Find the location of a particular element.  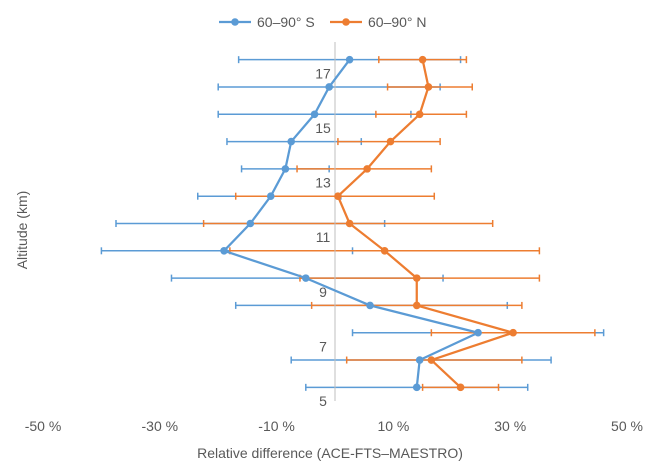

legend: 60–90° S 60–90° N is located at coordinates (323, 22).